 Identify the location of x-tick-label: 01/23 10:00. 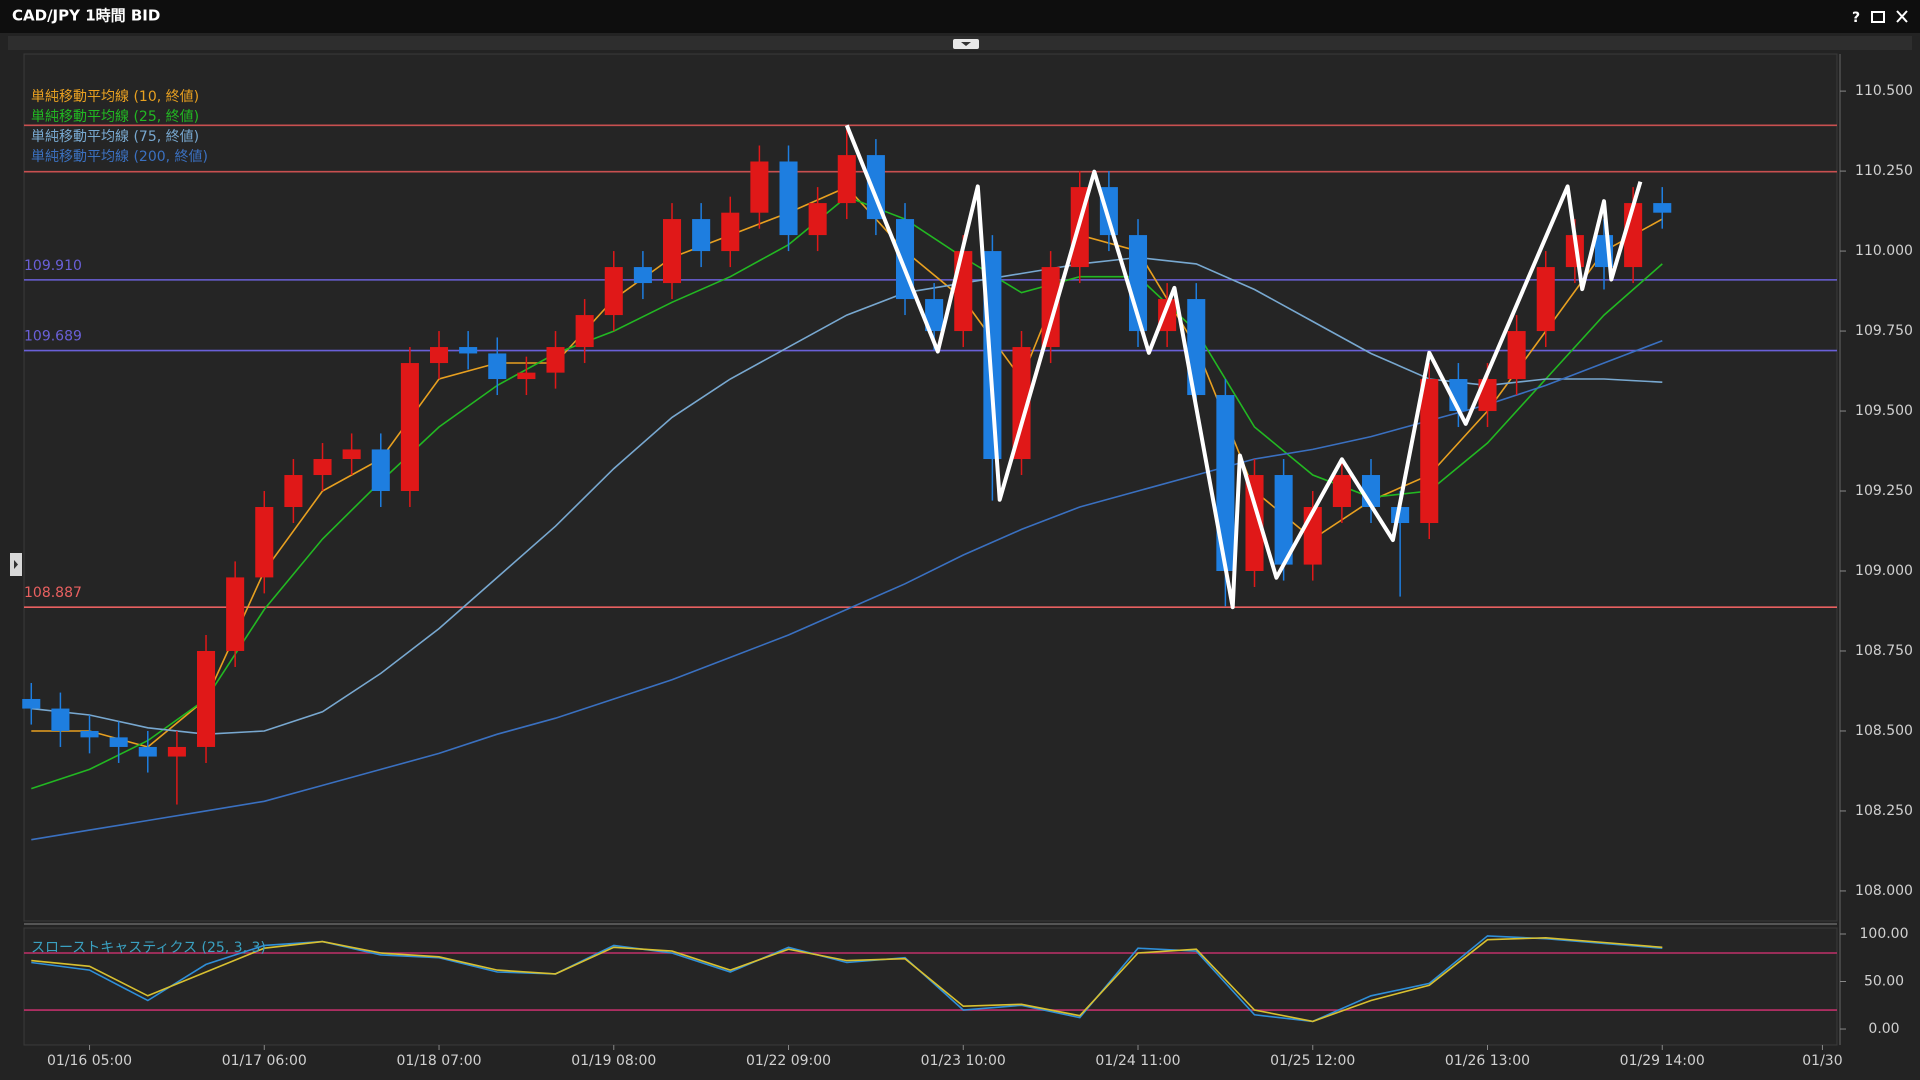
(963, 1061).